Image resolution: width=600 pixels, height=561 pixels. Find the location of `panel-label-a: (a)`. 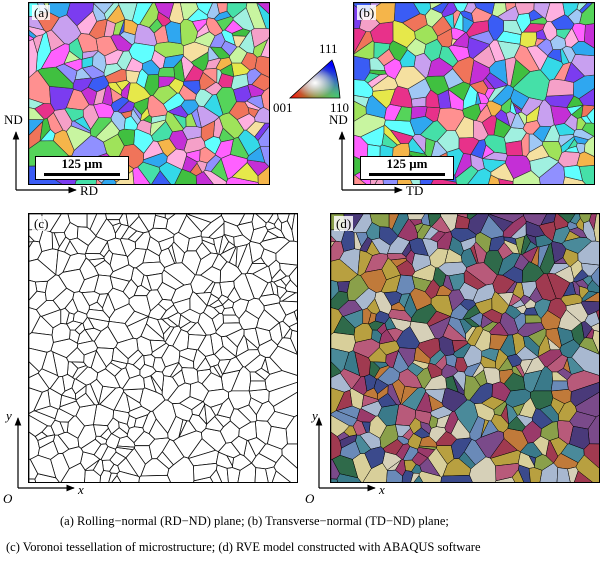

panel-label-a: (a) is located at coordinates (41, 12).